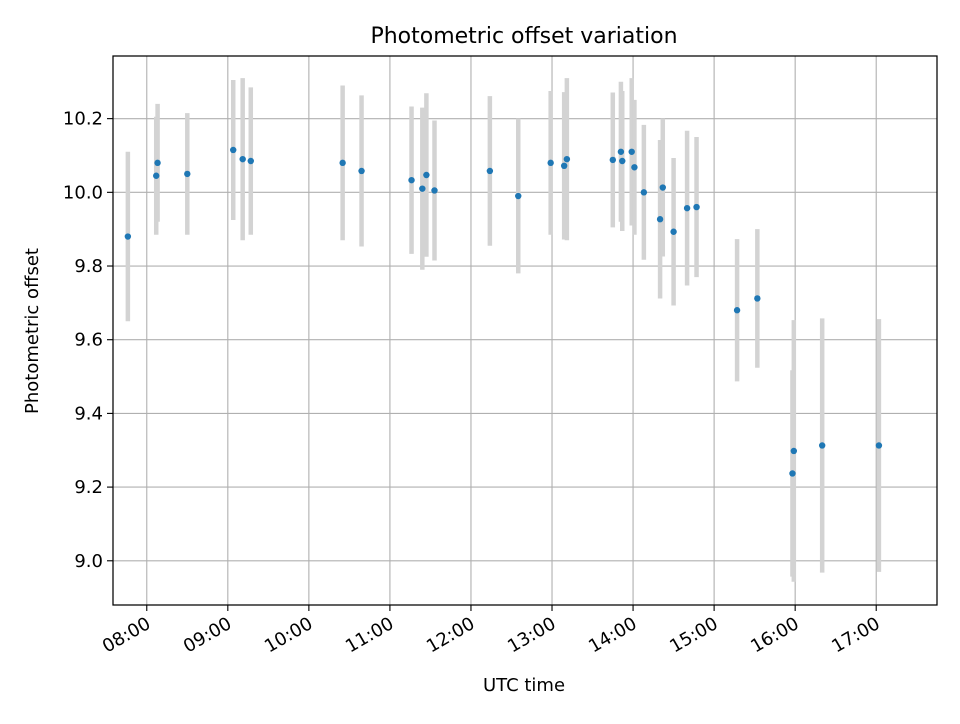  I want to click on y-axis-ticks: 9.0 9.2 9.4 9.6 9.8 10.0 10.2, so click(88, 340).